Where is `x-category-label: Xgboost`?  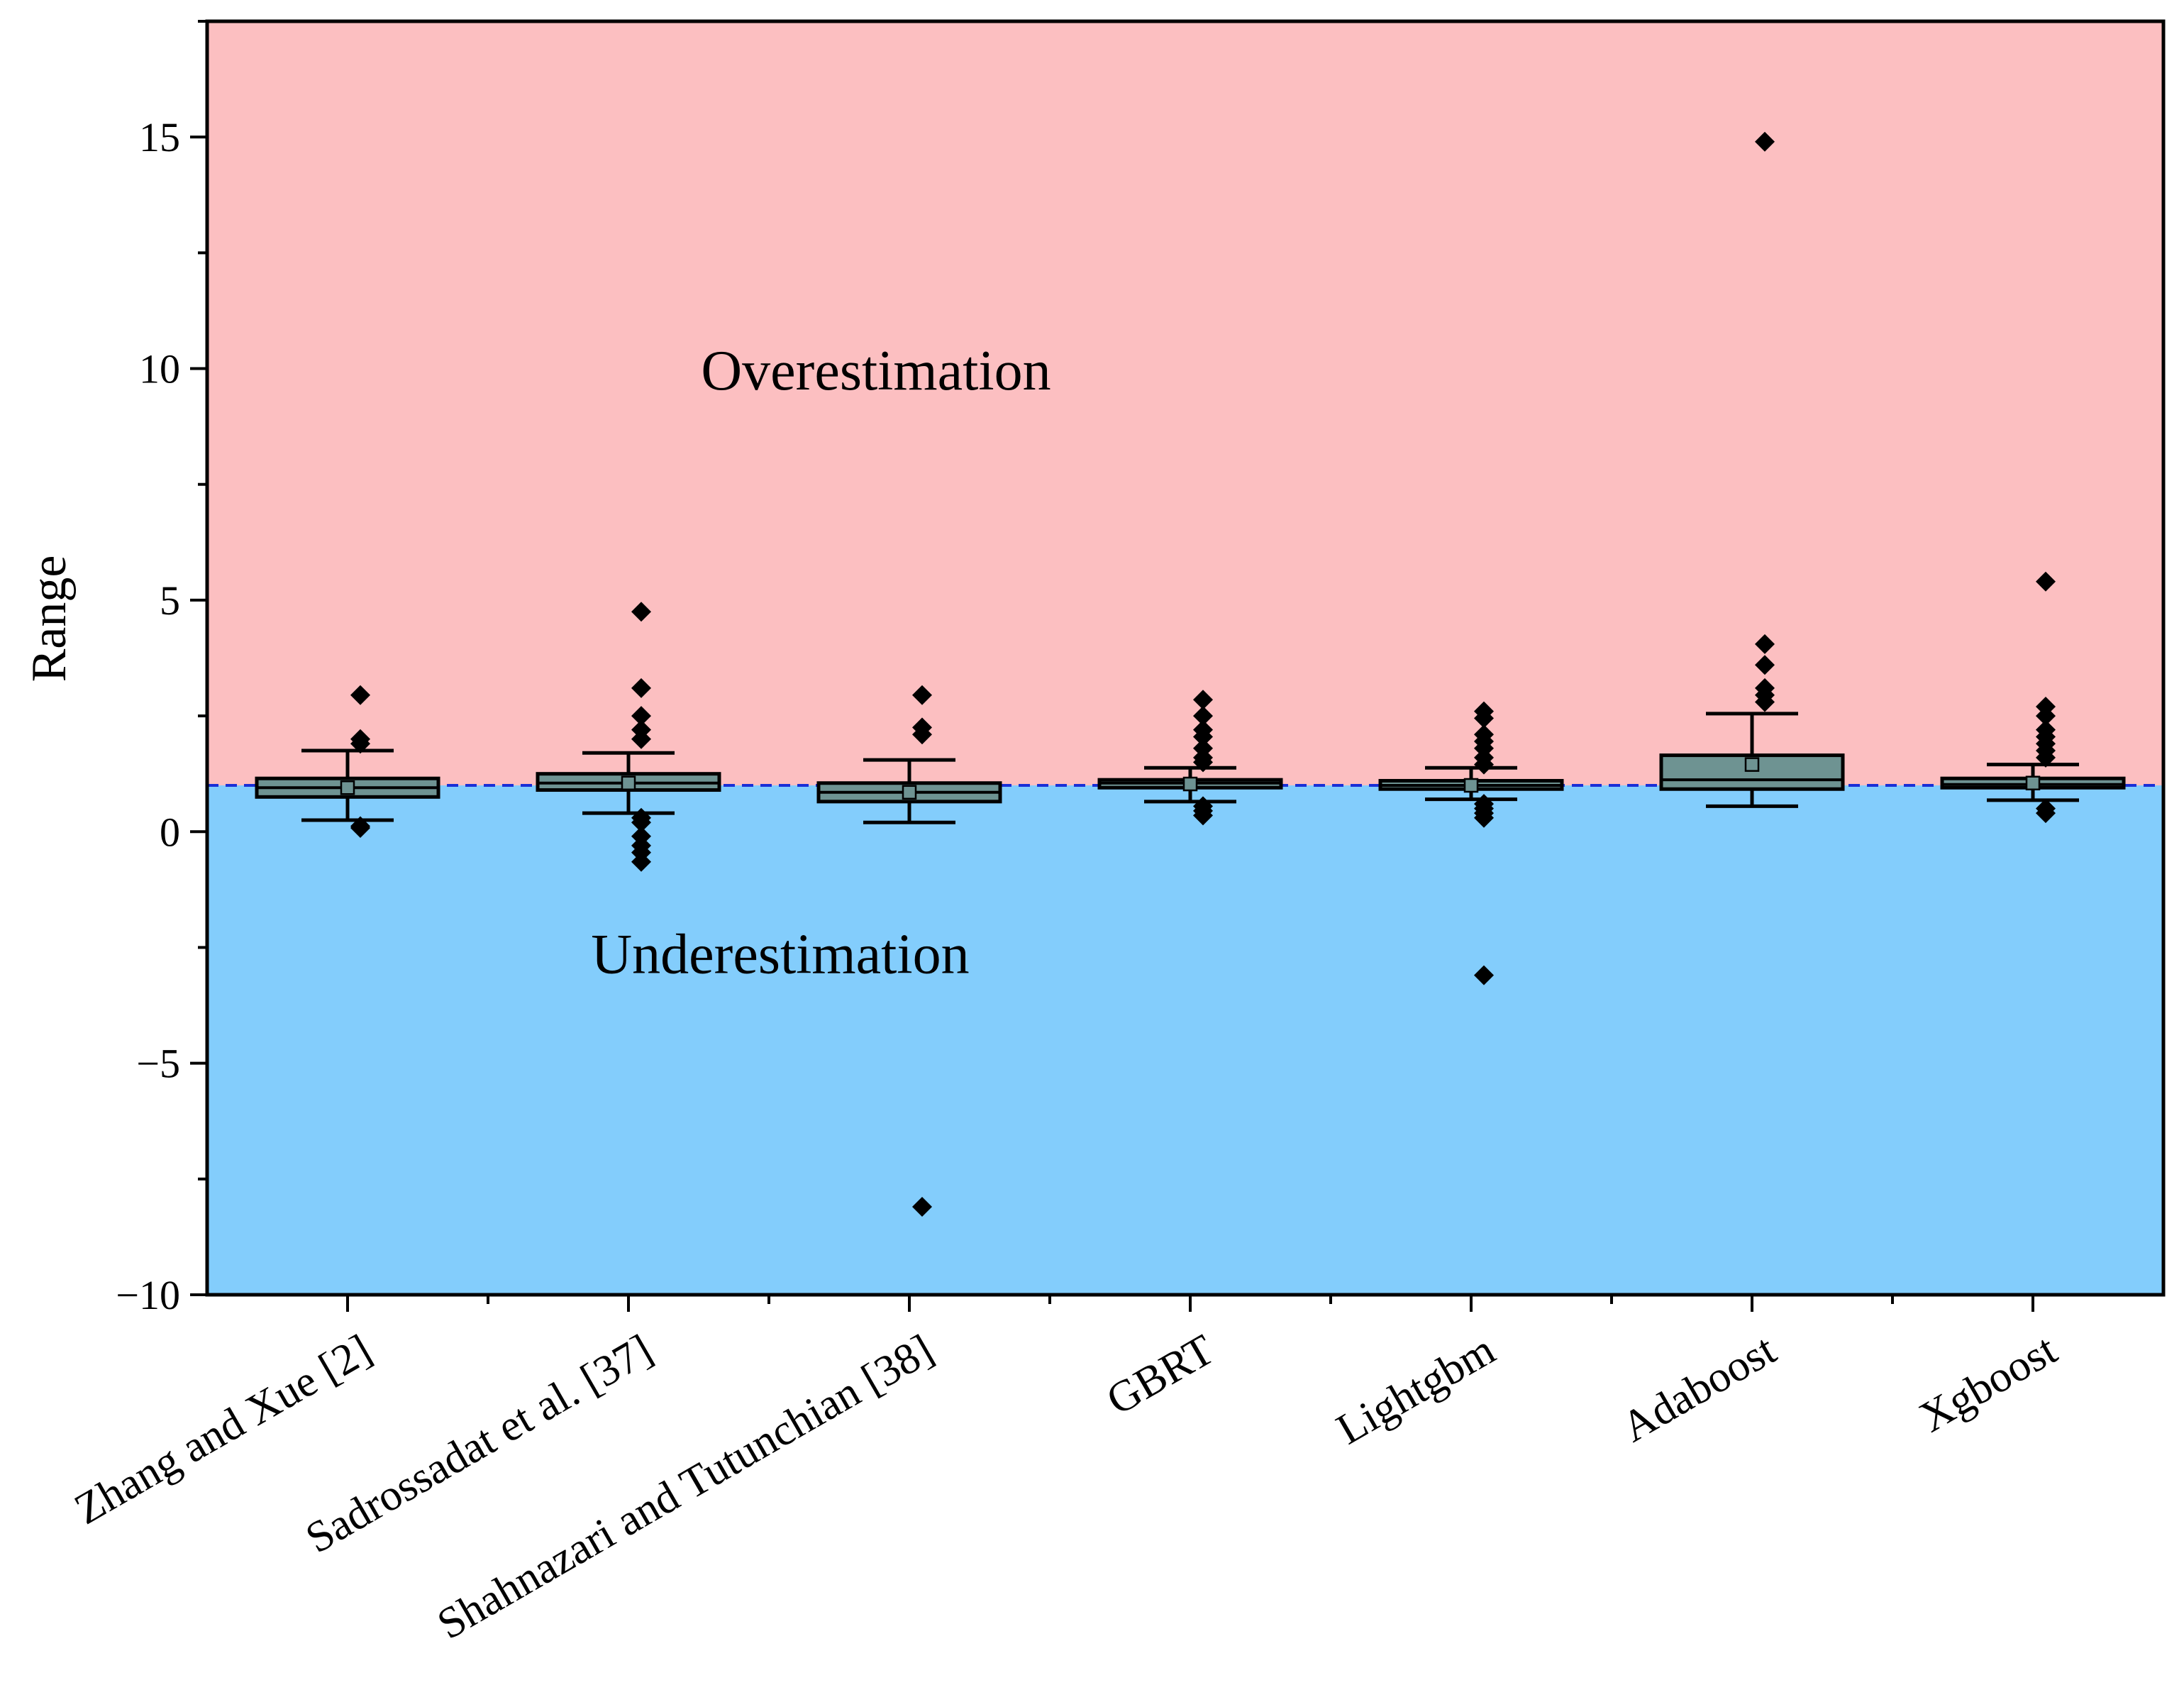 x-category-label: Xgboost is located at coordinates (1989, 1383).